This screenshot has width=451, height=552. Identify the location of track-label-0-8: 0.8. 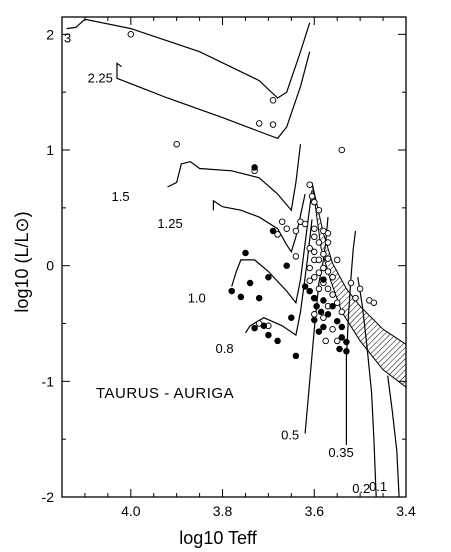
(225, 348).